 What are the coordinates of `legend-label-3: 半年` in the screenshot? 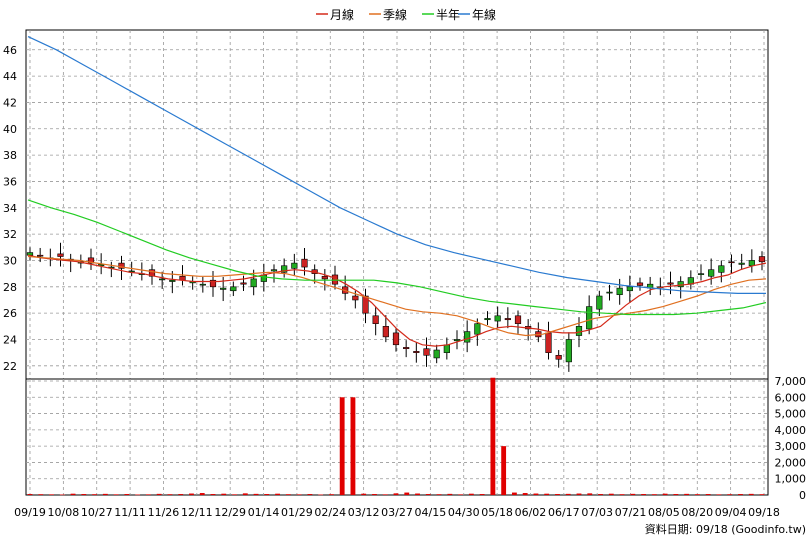 It's located at (448, 15).